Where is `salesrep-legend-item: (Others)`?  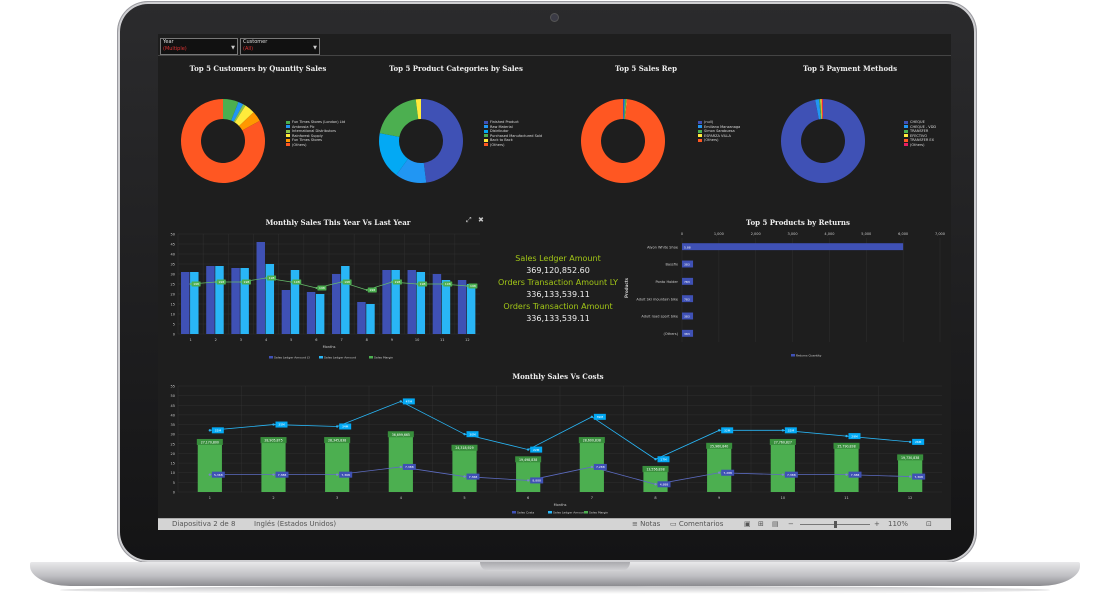 salesrep-legend-item: (Others) is located at coordinates (719, 140).